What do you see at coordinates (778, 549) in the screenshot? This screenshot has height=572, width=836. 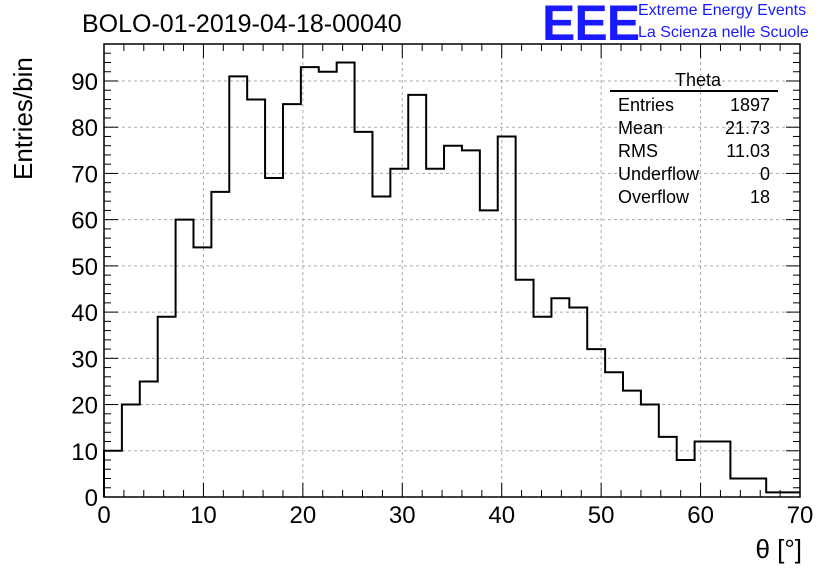 I see `x-axis-label: θ [°]` at bounding box center [778, 549].